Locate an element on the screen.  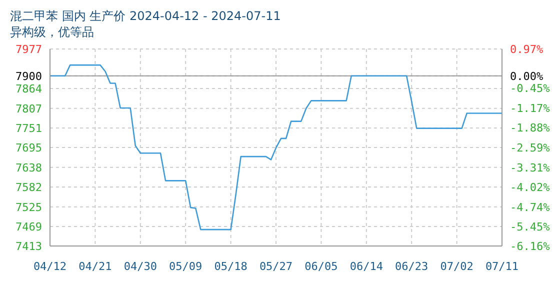
y2-tick-label: 0.97% is located at coordinates (527, 49).